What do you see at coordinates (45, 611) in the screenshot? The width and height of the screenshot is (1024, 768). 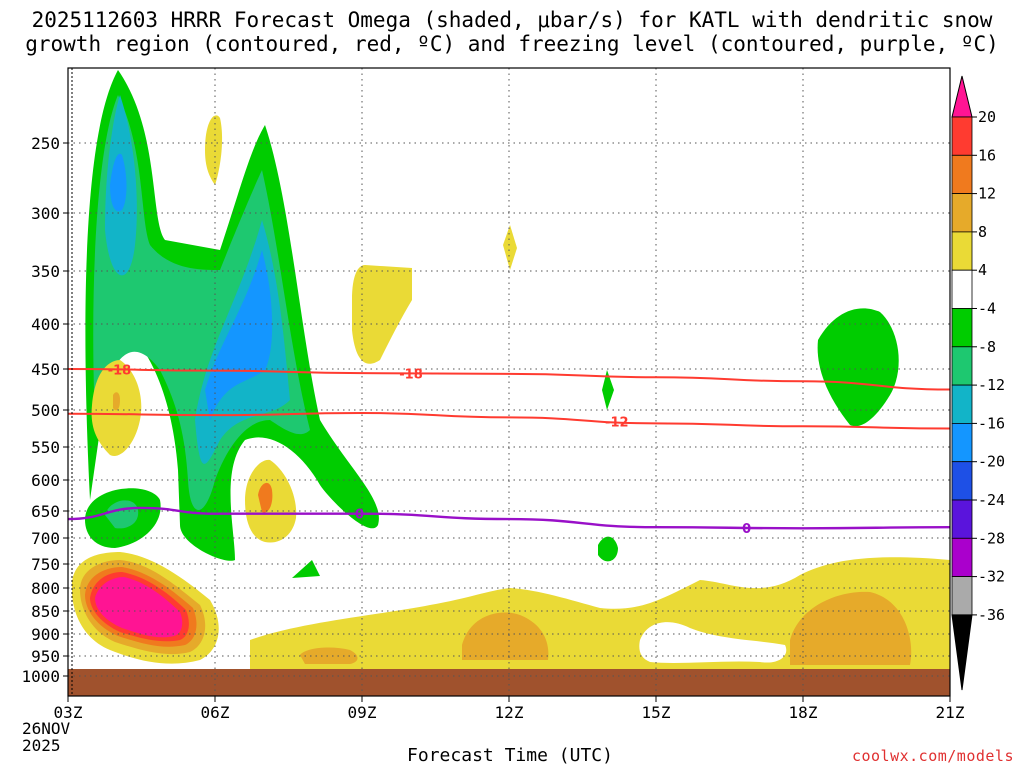 I see `y-tick-label: 850` at bounding box center [45, 611].